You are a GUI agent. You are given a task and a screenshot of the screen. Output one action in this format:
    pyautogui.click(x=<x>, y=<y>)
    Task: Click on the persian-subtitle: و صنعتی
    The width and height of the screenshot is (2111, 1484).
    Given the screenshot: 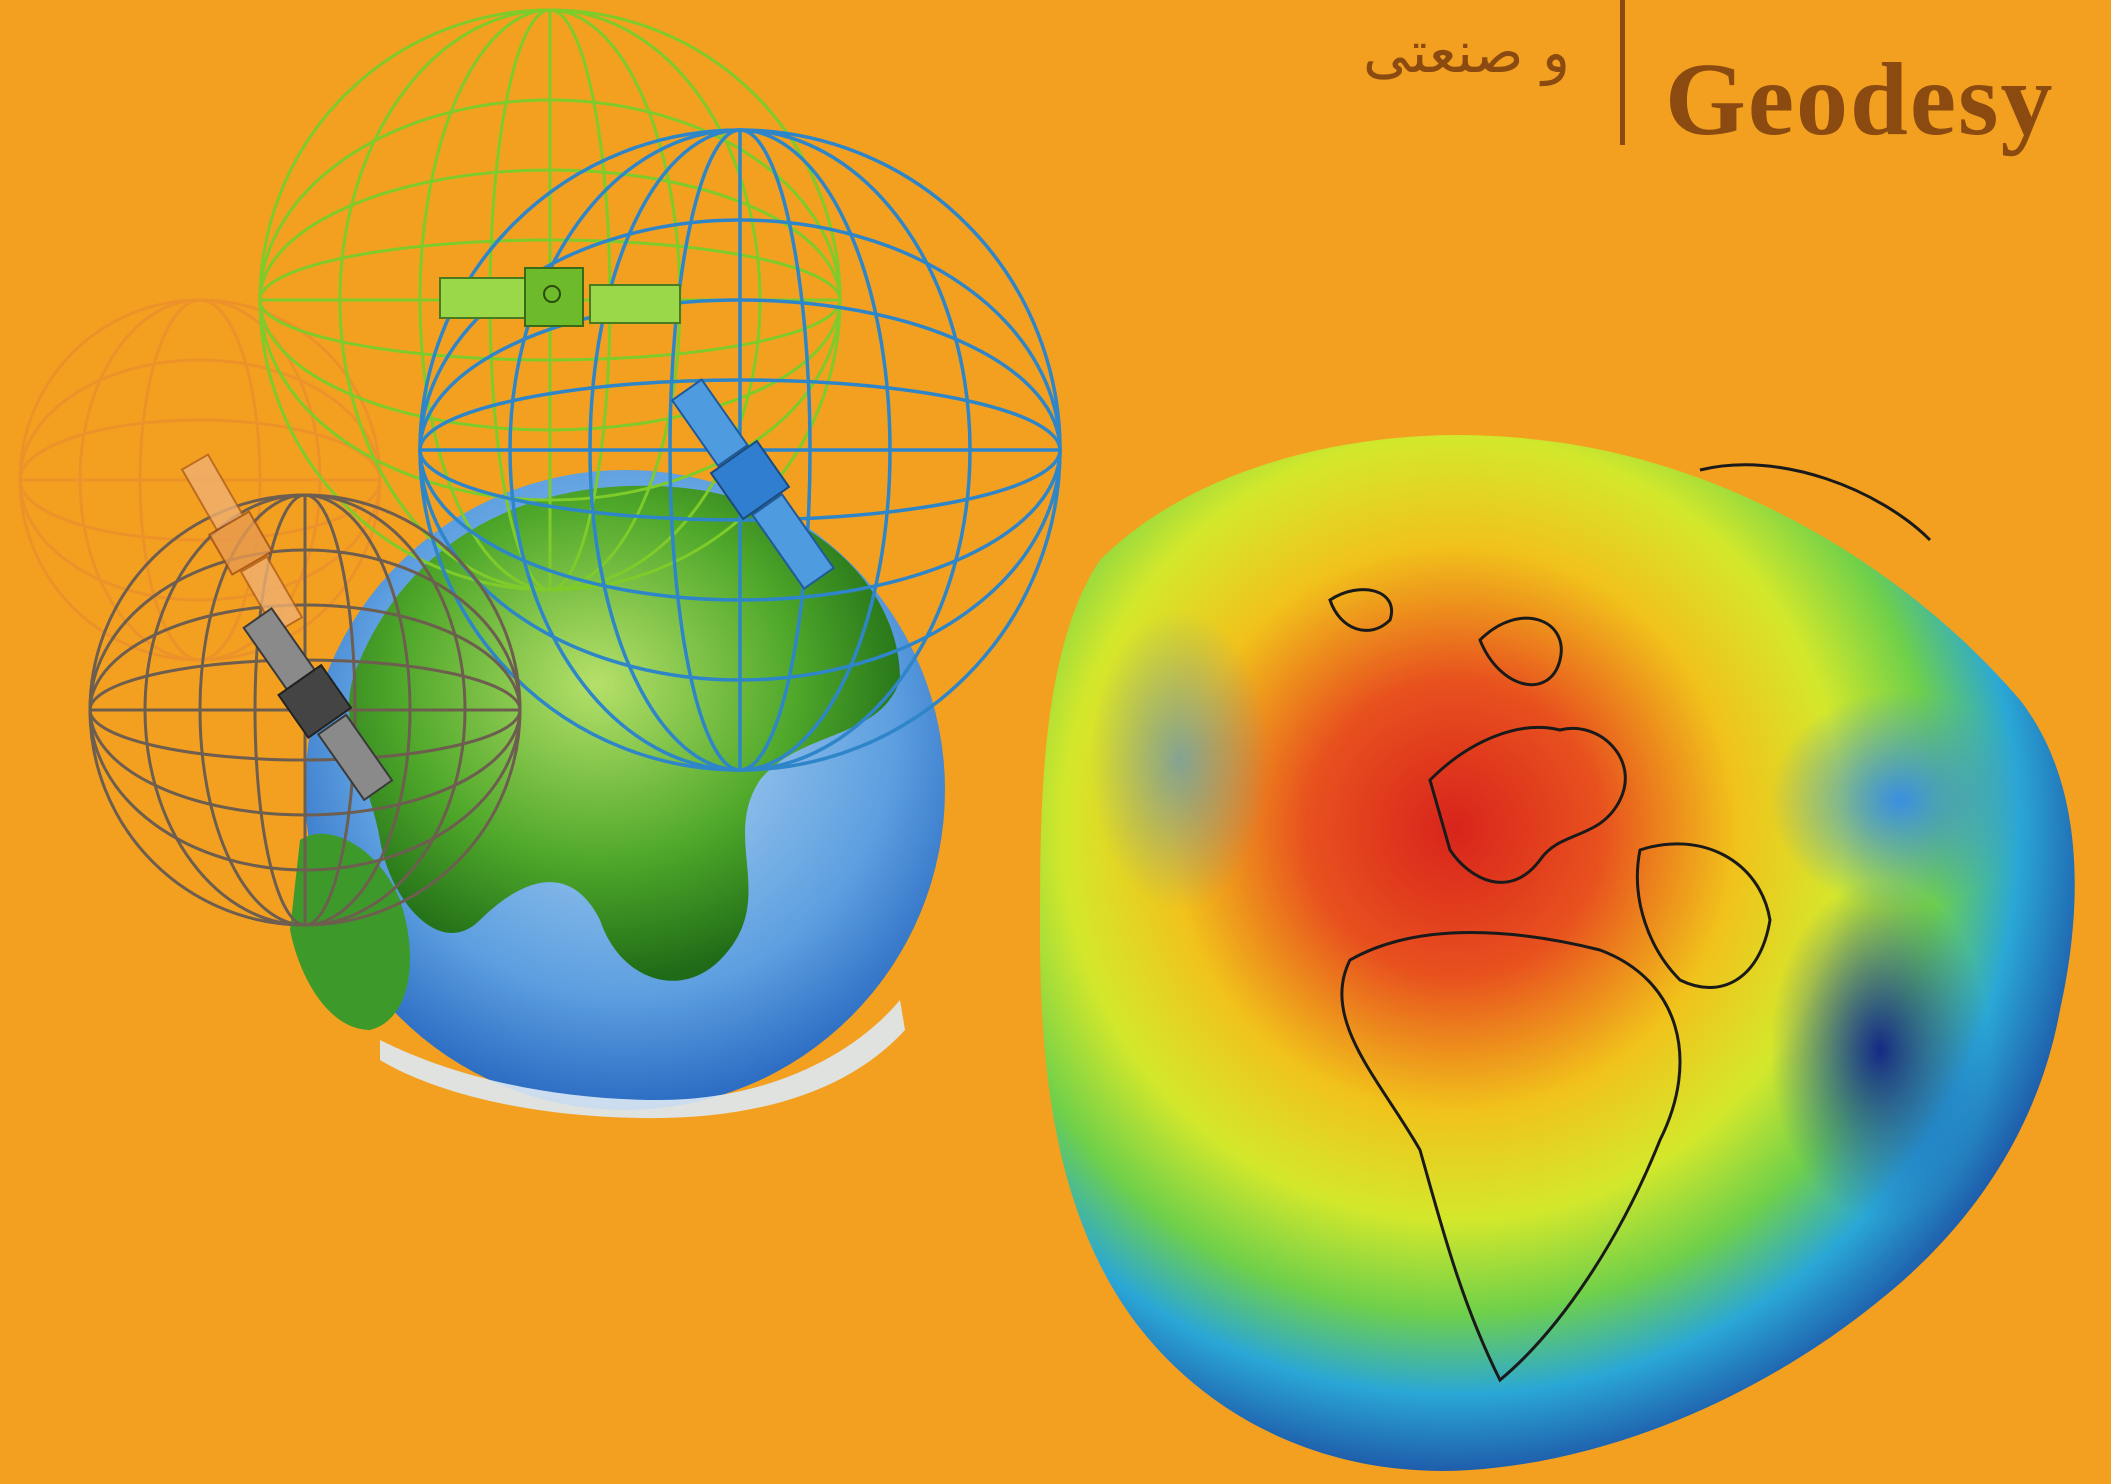 What is the action you would take?
    pyautogui.click(x=1466, y=52)
    